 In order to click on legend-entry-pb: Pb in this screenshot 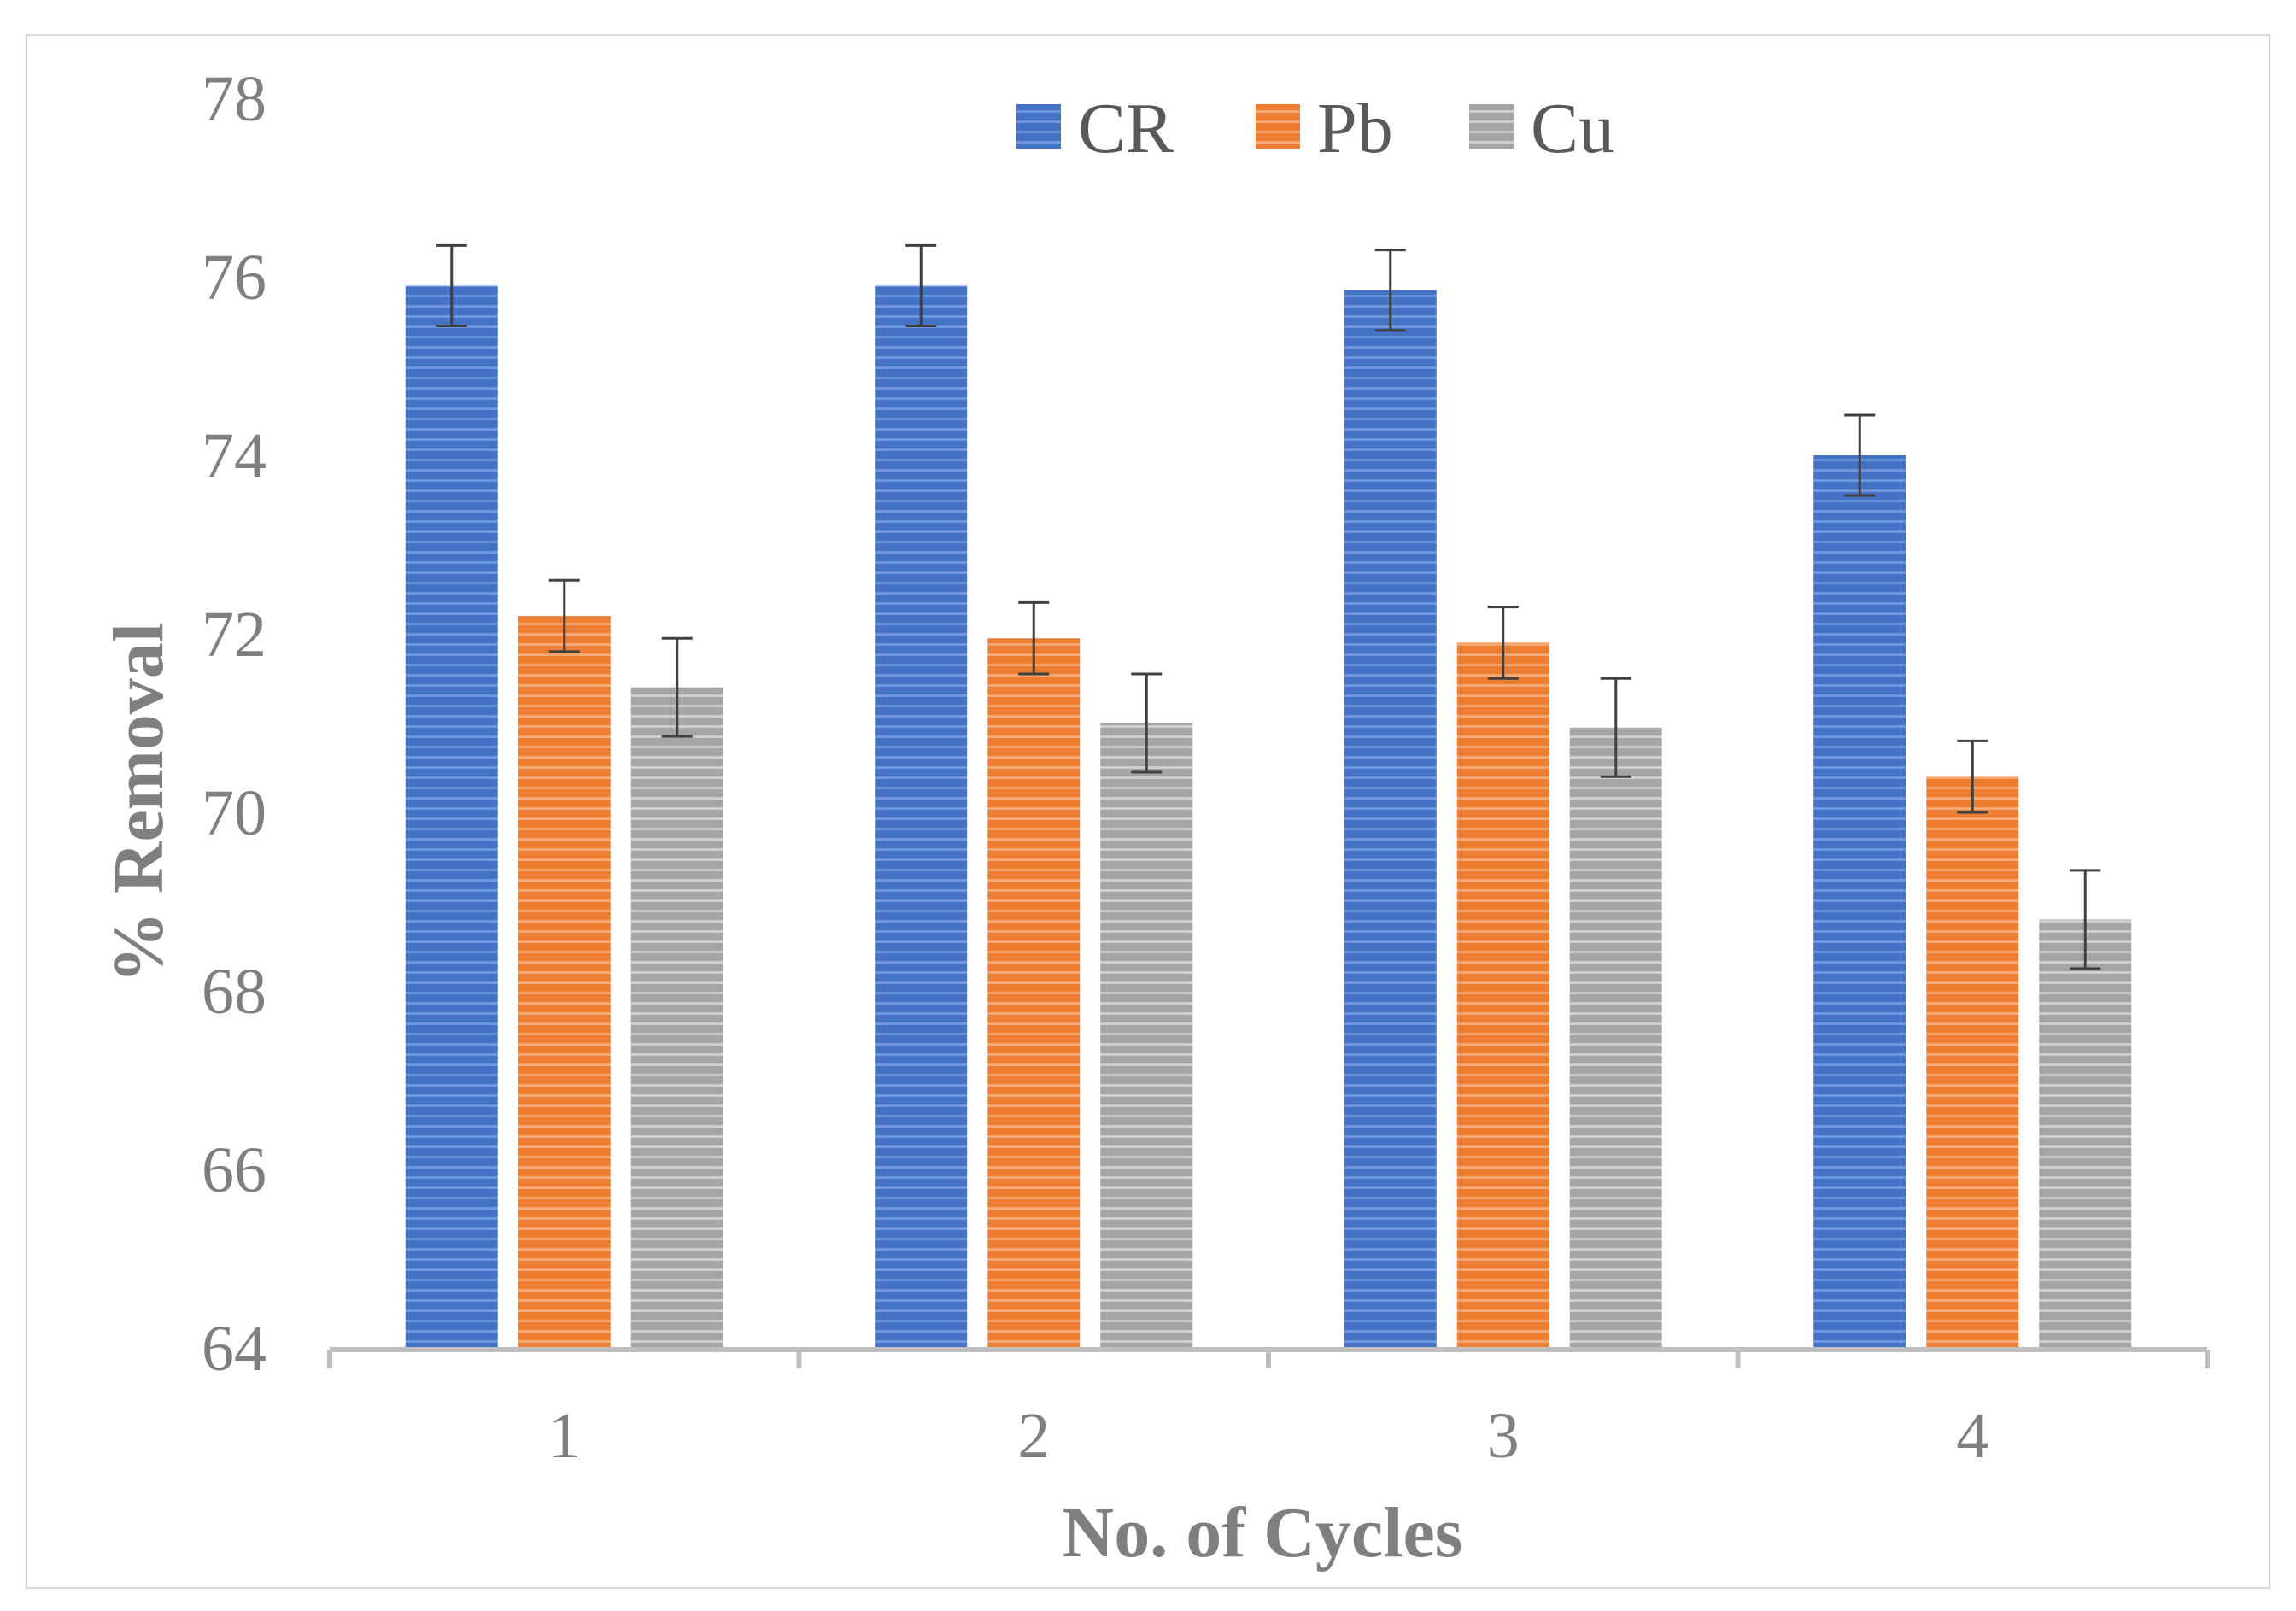, I will do `click(1324, 128)`.